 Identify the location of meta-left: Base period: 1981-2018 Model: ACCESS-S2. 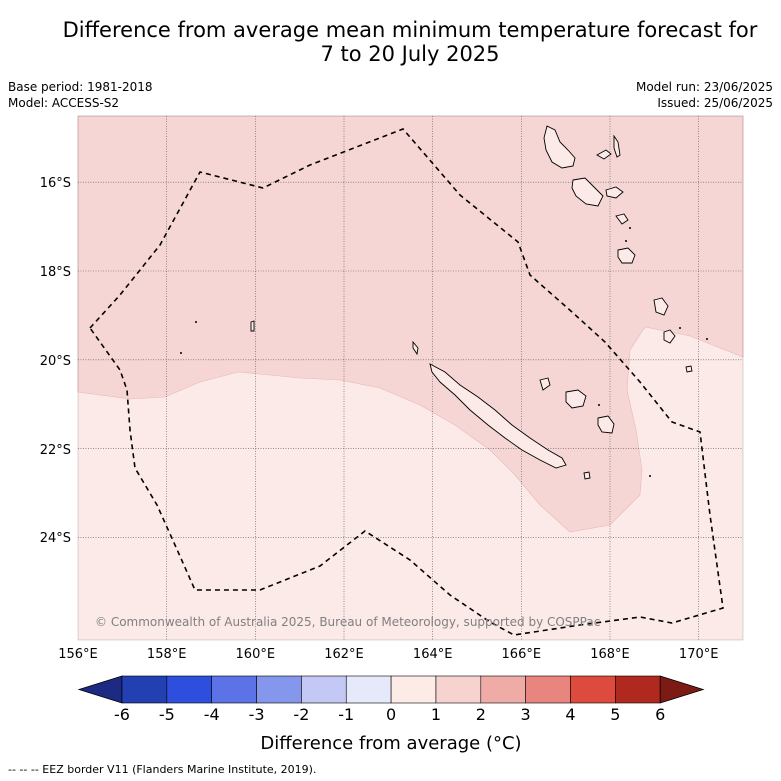
(80, 95).